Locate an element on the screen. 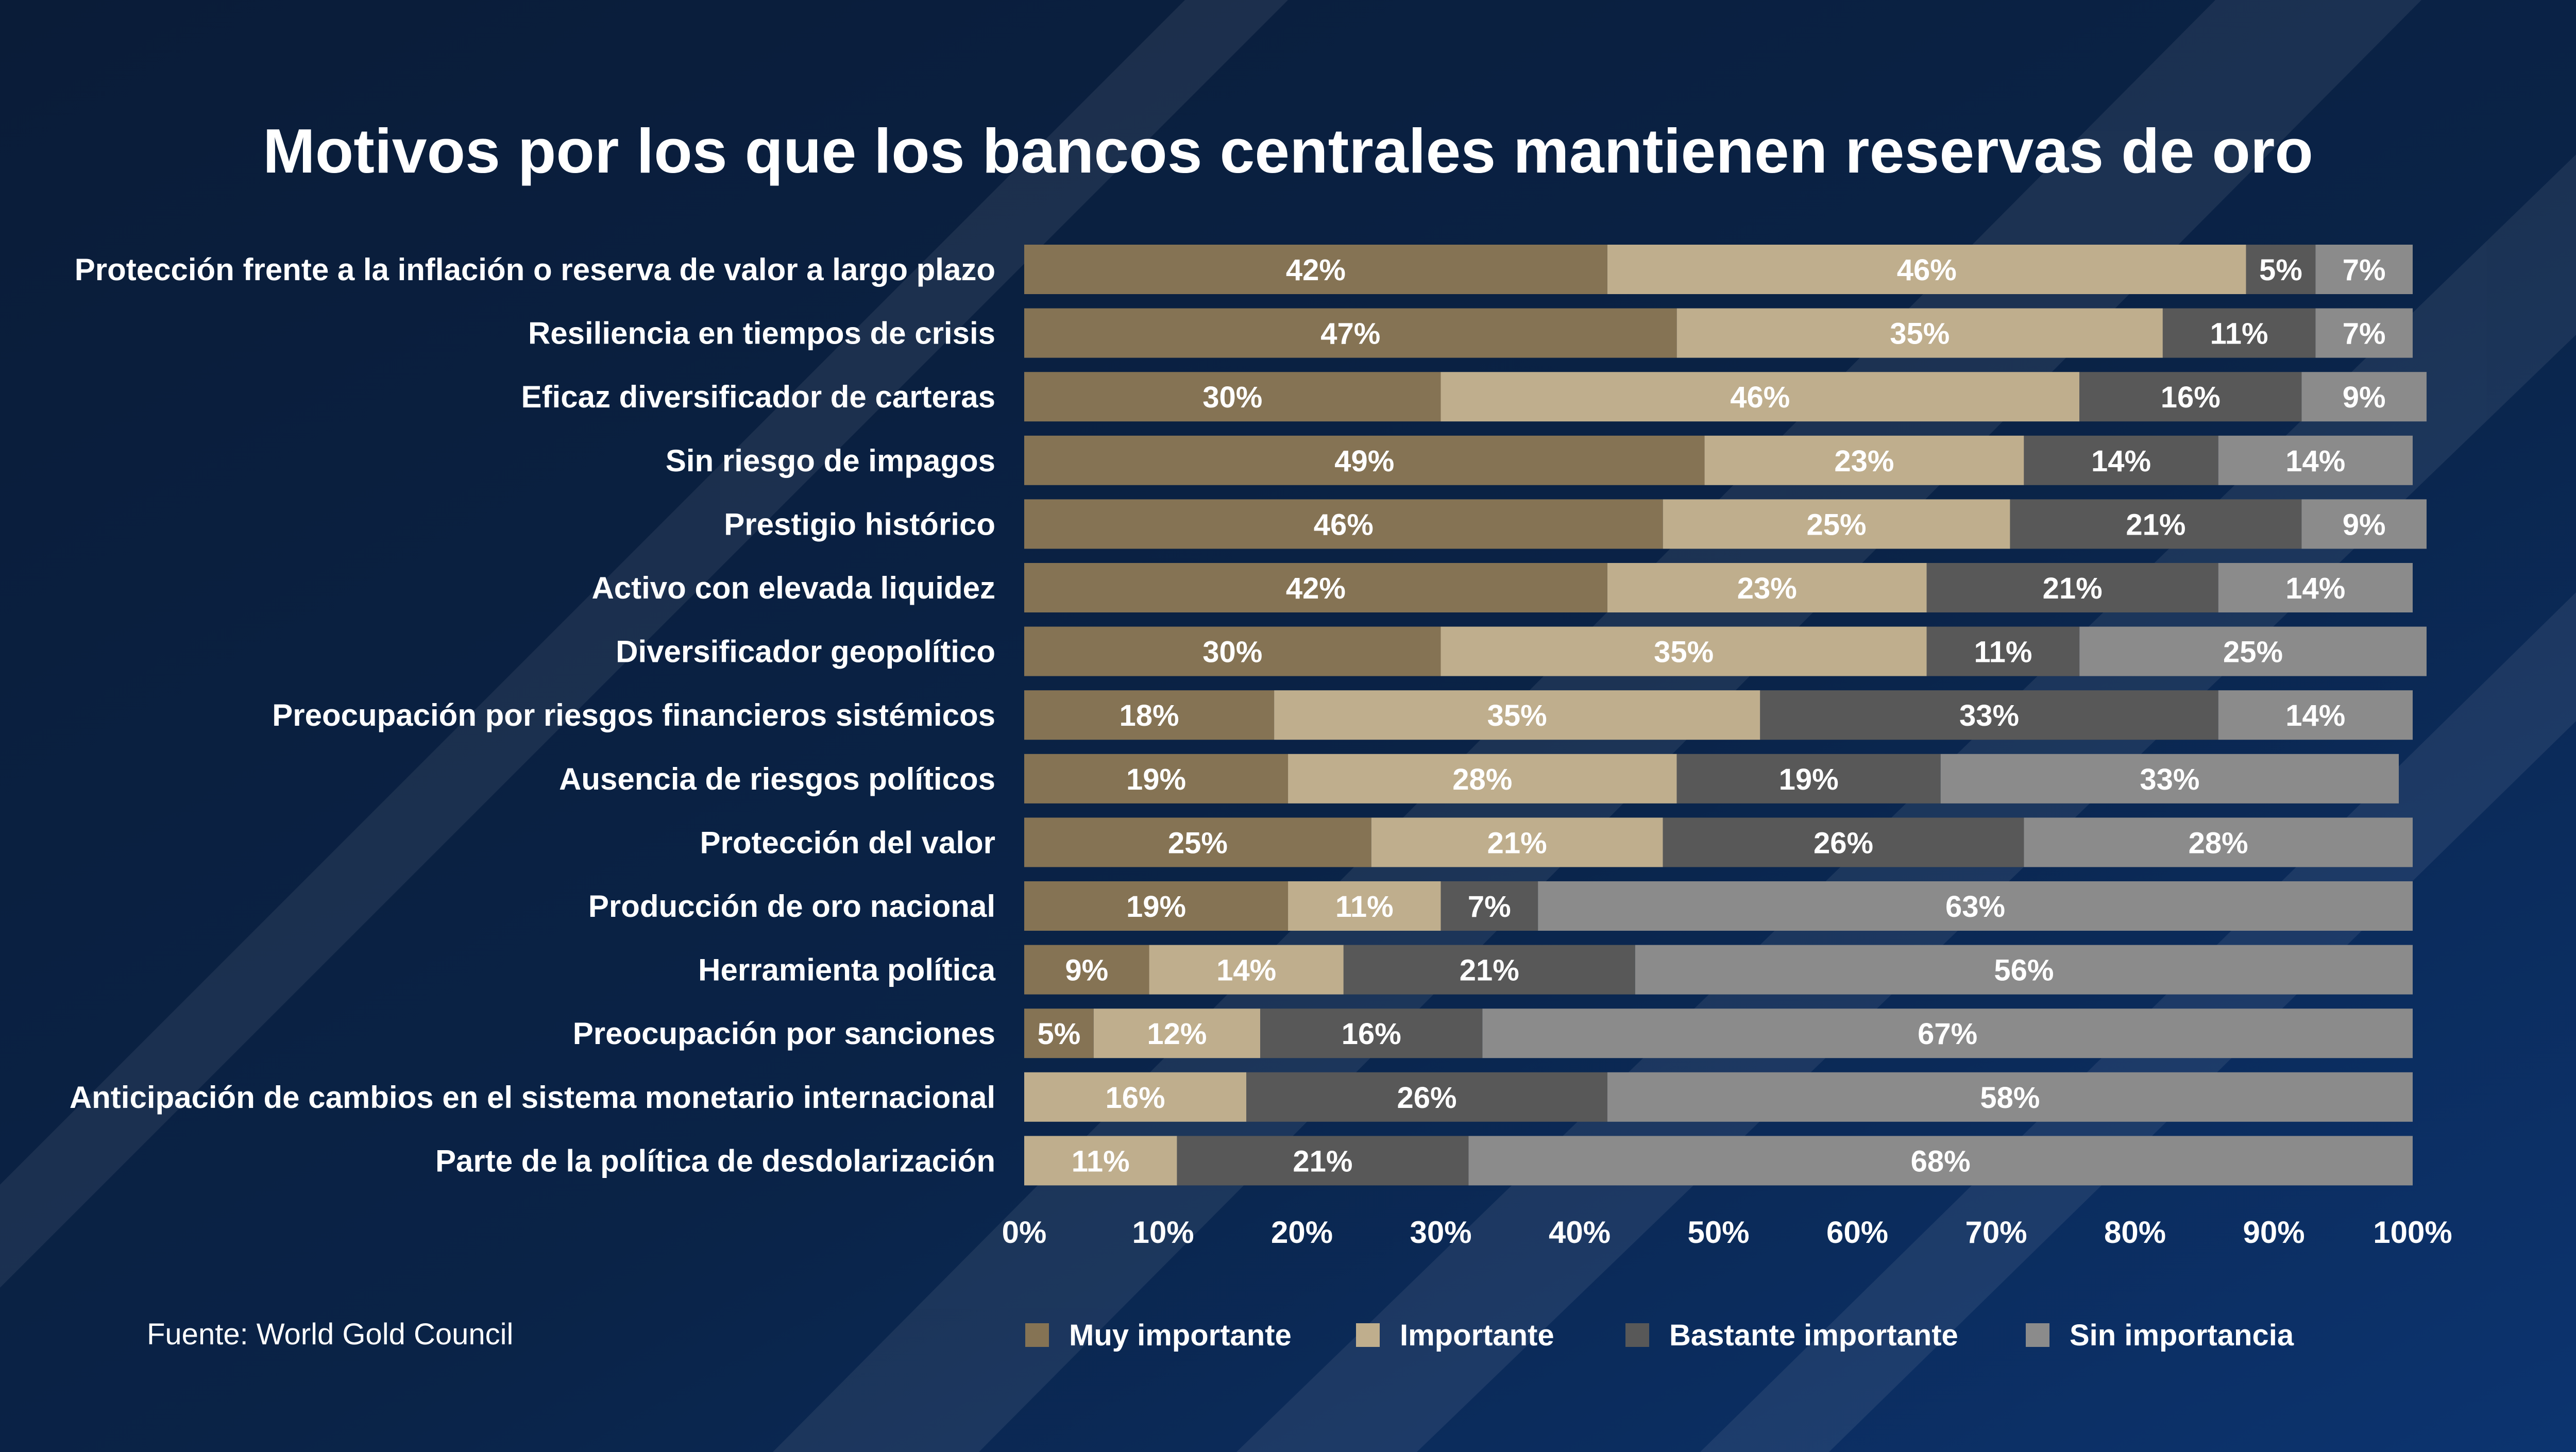 The image size is (2576, 1452). x-tick-label: 70% is located at coordinates (1996, 1233).